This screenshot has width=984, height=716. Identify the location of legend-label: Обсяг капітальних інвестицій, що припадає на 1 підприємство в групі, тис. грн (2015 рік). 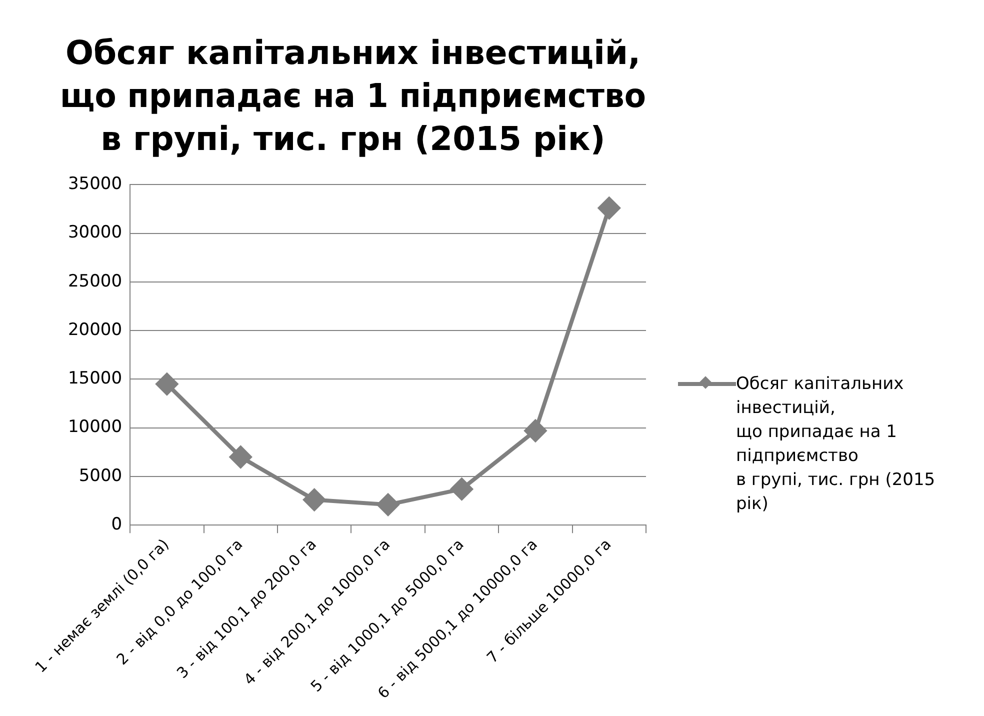
(836, 444).